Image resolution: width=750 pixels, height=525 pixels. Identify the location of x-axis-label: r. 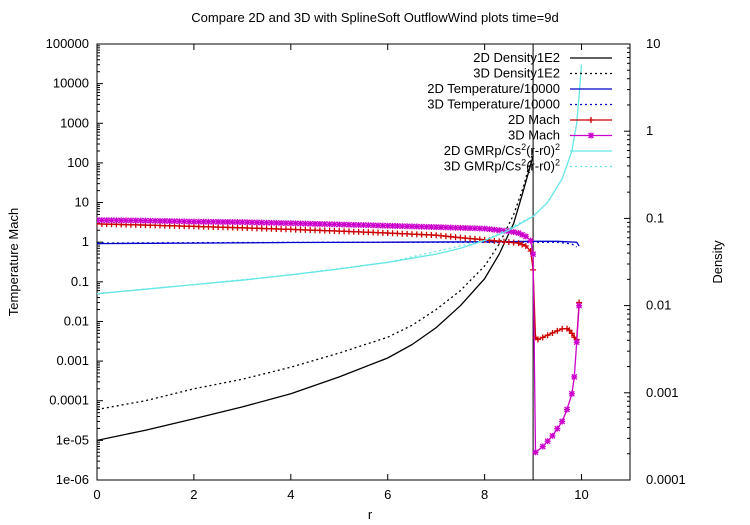
(370, 514).